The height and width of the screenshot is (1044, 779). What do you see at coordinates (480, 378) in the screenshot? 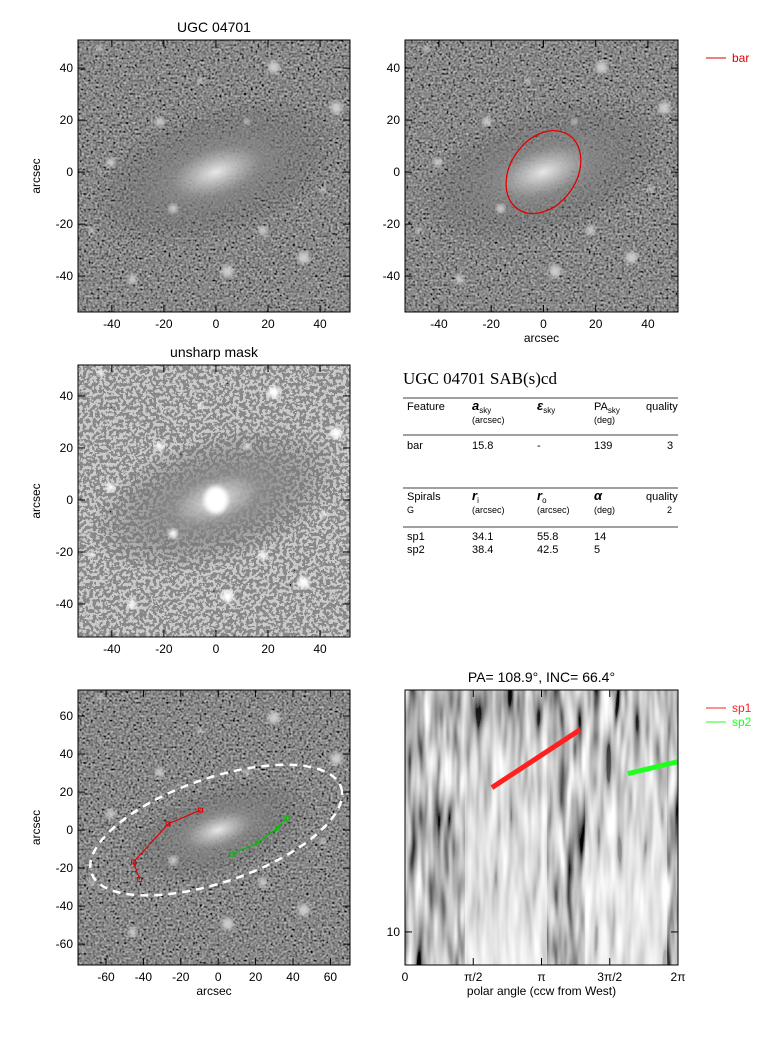
I see `table-title: UGC 04701 SAB(s)cd` at bounding box center [480, 378].